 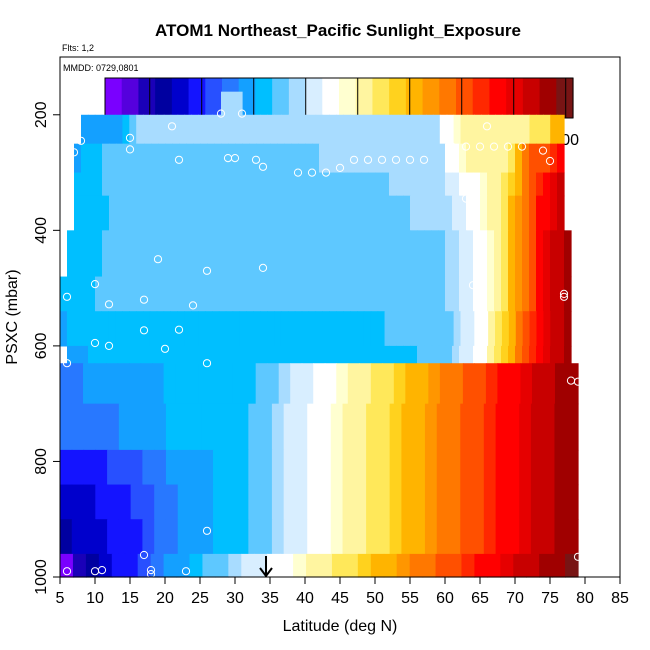 What do you see at coordinates (41, 461) in the screenshot?
I see `y-tick-label: 800` at bounding box center [41, 461].